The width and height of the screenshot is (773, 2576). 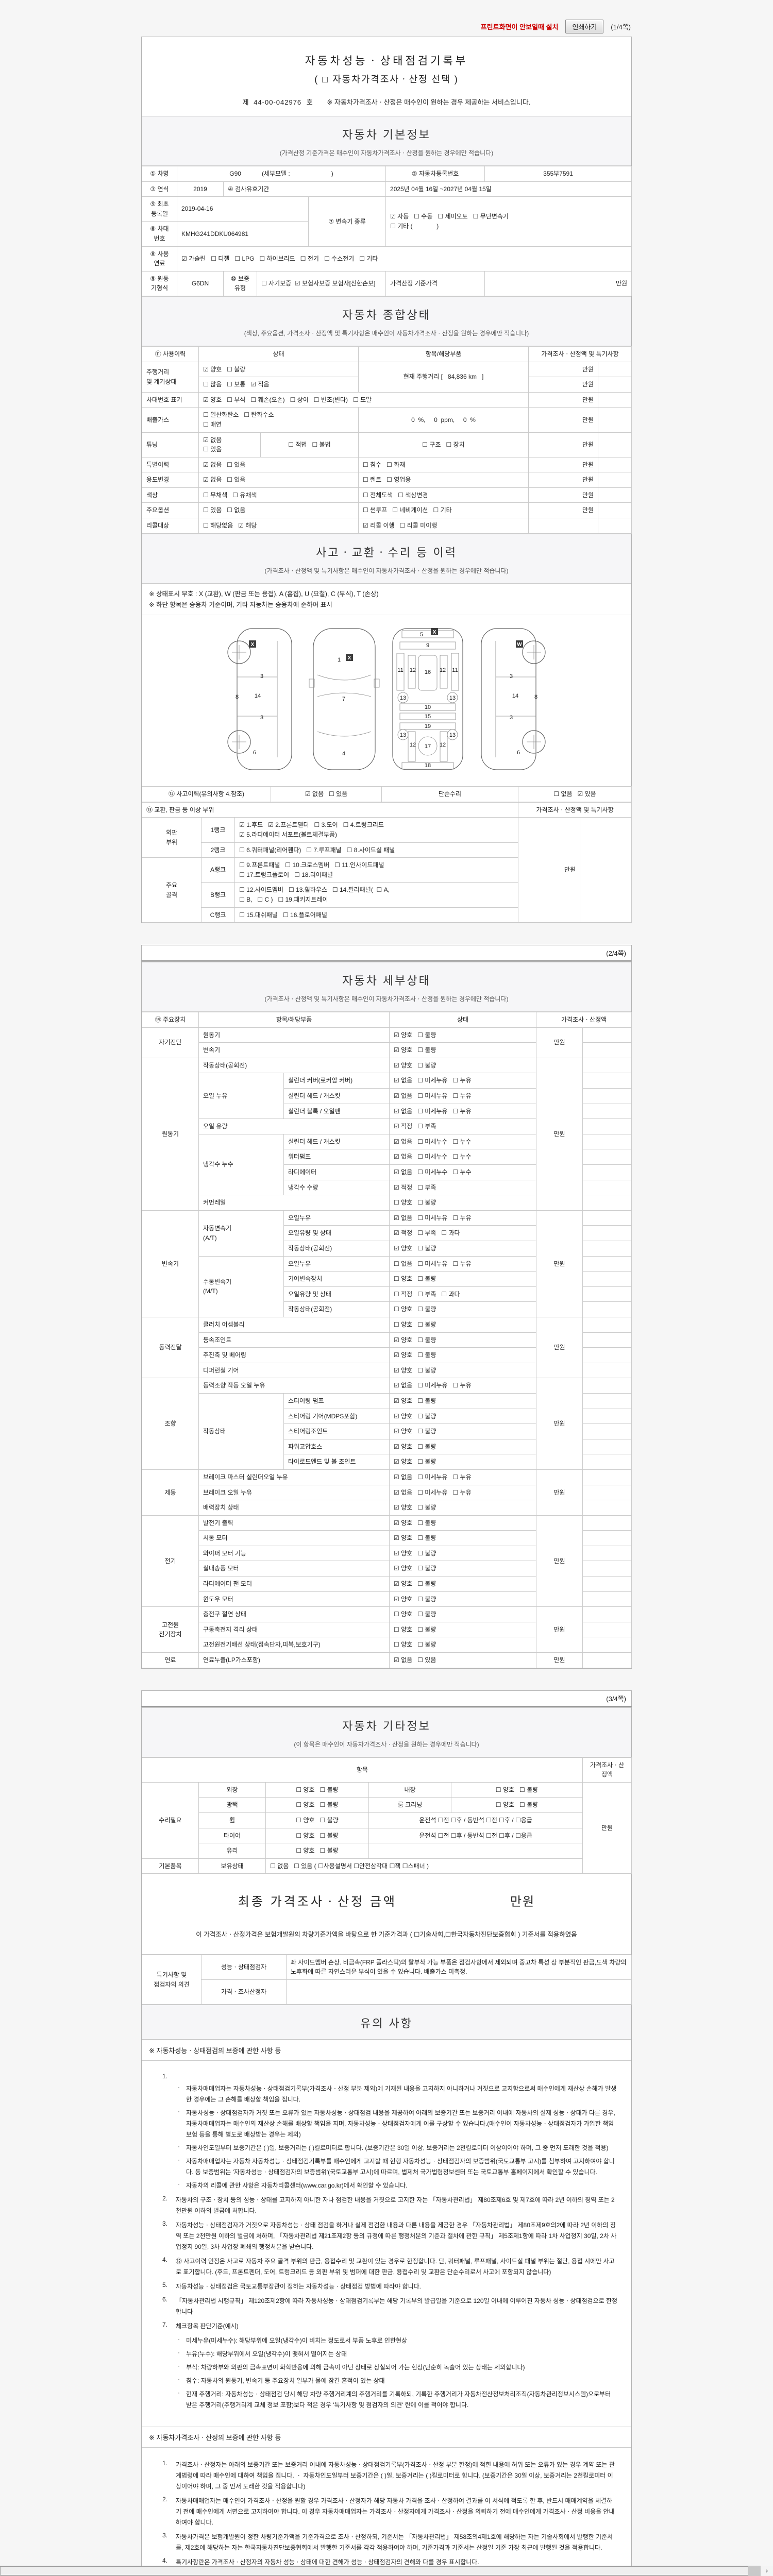 What do you see at coordinates (427, 645) in the screenshot?
I see `diagram-part-number: 9` at bounding box center [427, 645].